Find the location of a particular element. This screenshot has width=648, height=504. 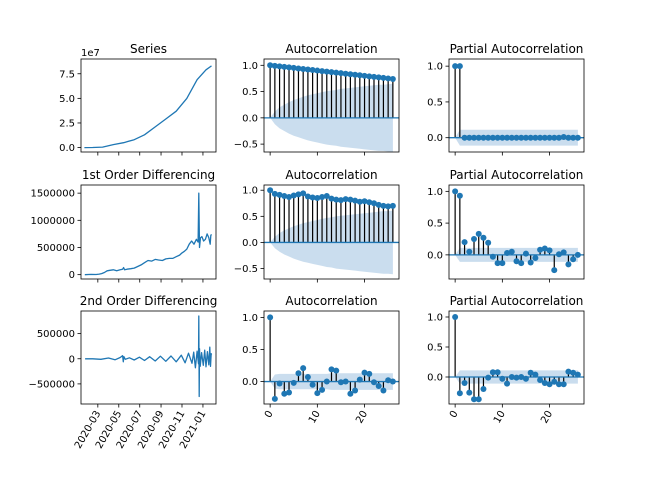

panel-6: Partial Autocorrelation 0.0 0.5 1.0 is located at coordinates (506, 225).